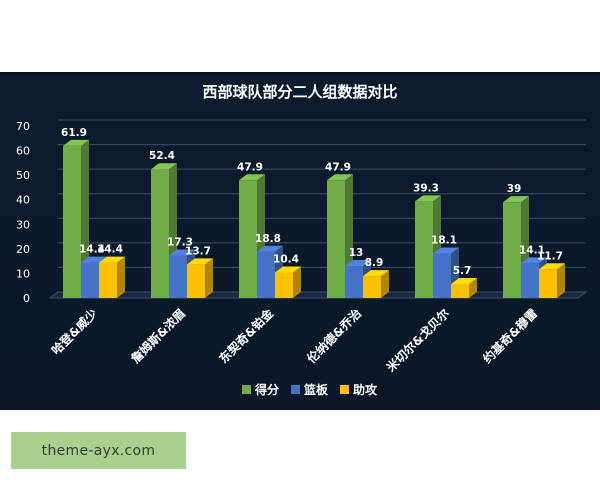  I want to click on category-label: 哈登&威少, so click(74, 332).